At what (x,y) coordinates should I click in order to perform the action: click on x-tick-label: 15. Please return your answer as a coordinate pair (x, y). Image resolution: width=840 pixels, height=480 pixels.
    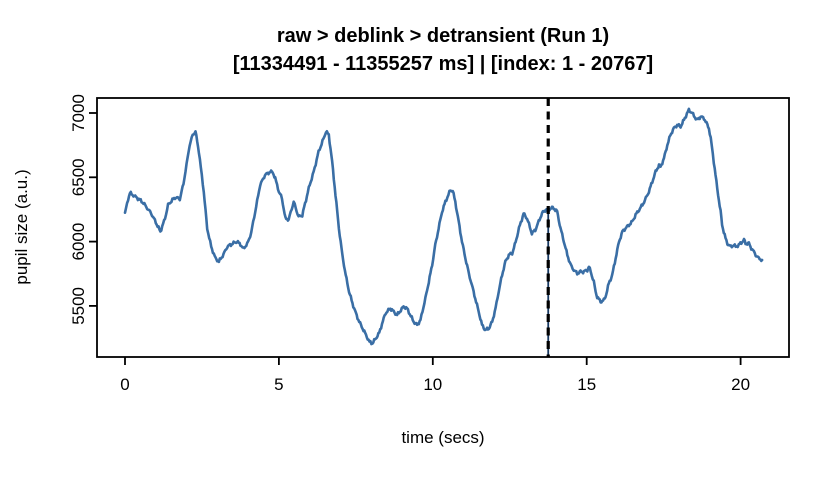
    Looking at the image, I should click on (586, 384).